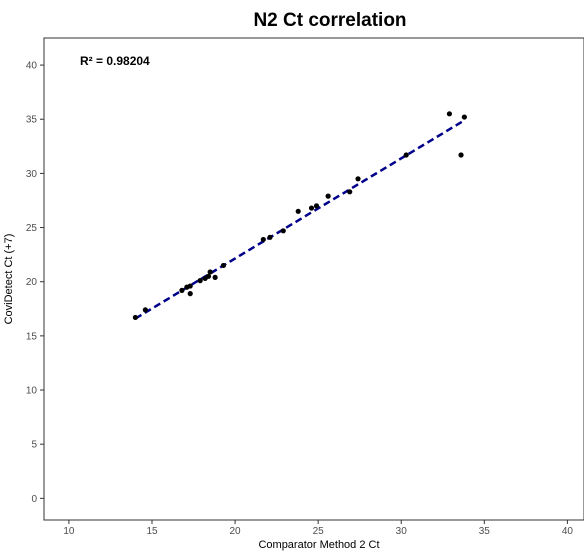  What do you see at coordinates (34, 445) in the screenshot?
I see `y-tick-label: 5` at bounding box center [34, 445].